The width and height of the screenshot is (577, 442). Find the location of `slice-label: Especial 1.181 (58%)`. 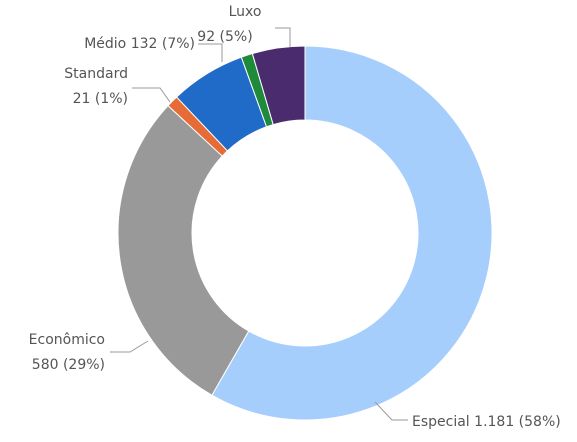

slice-label: Especial 1.181 (58%) is located at coordinates (486, 422).